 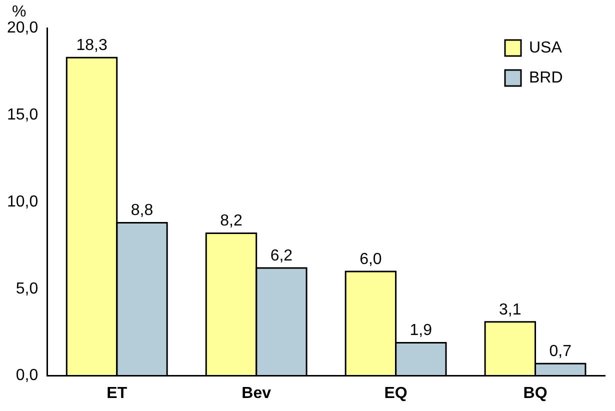 I want to click on data-label: 1,9, so click(x=421, y=331).